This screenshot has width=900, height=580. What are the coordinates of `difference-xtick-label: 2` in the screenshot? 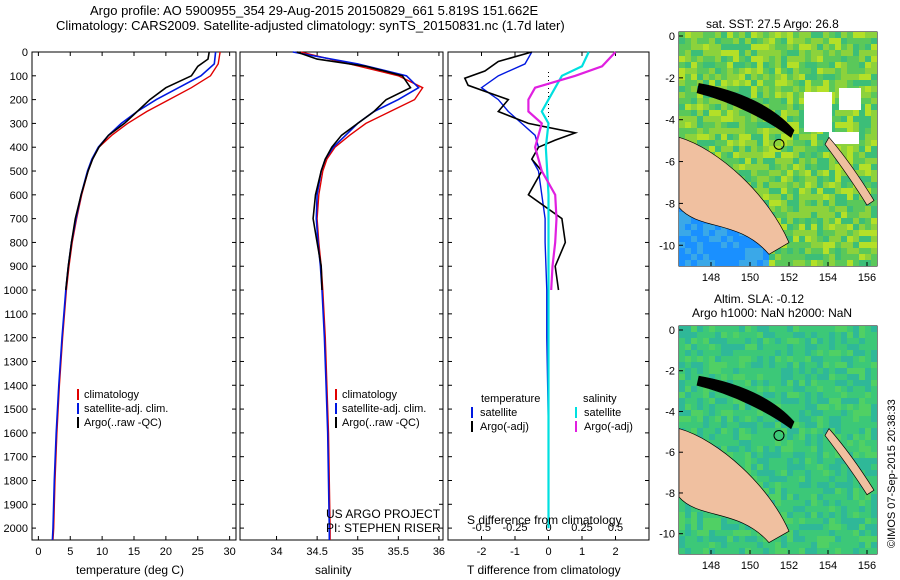 It's located at (615, 552).